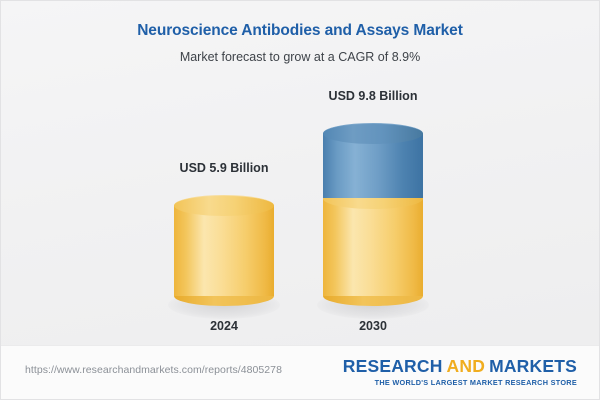 This screenshot has height=400, width=600. I want to click on bar-segment-gold-2030, so click(373, 247).